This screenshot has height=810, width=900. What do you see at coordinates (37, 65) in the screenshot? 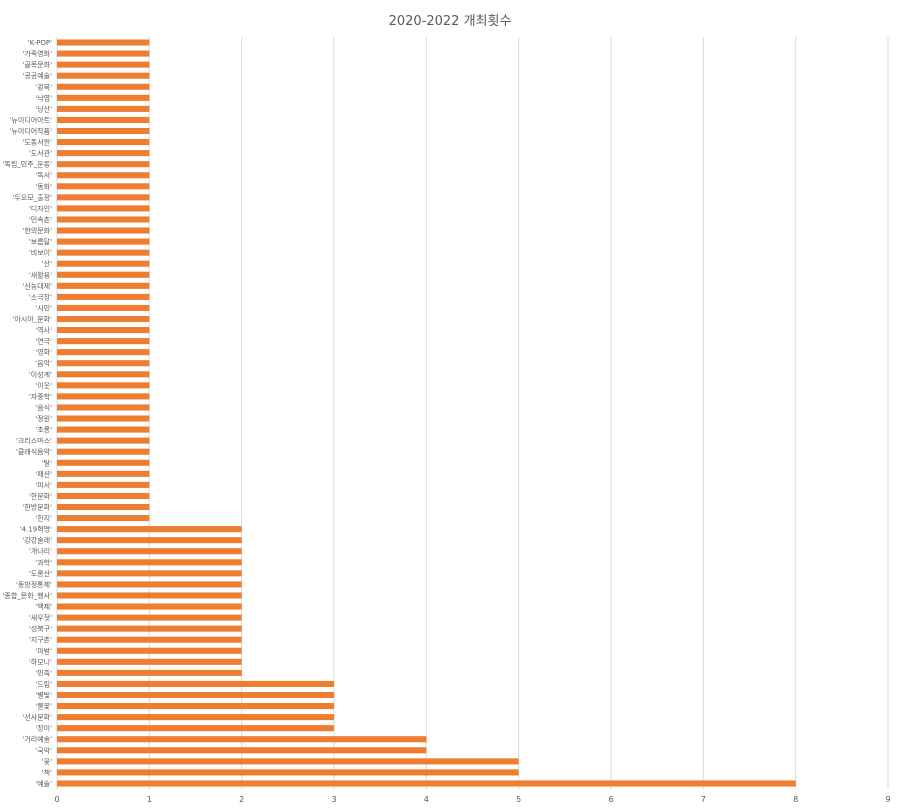
I see `category-label: '골목문화'` at bounding box center [37, 65].